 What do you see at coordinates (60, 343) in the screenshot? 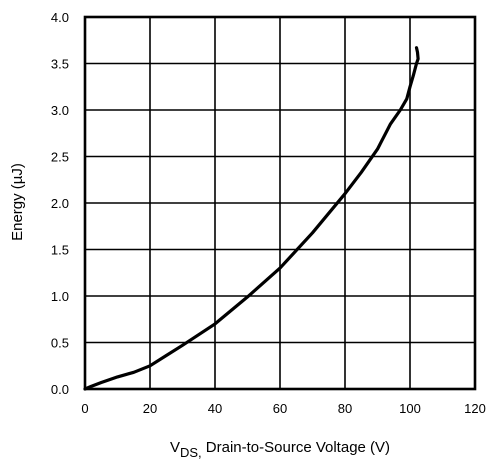
I see `y-tick-label: 0.5` at bounding box center [60, 343].